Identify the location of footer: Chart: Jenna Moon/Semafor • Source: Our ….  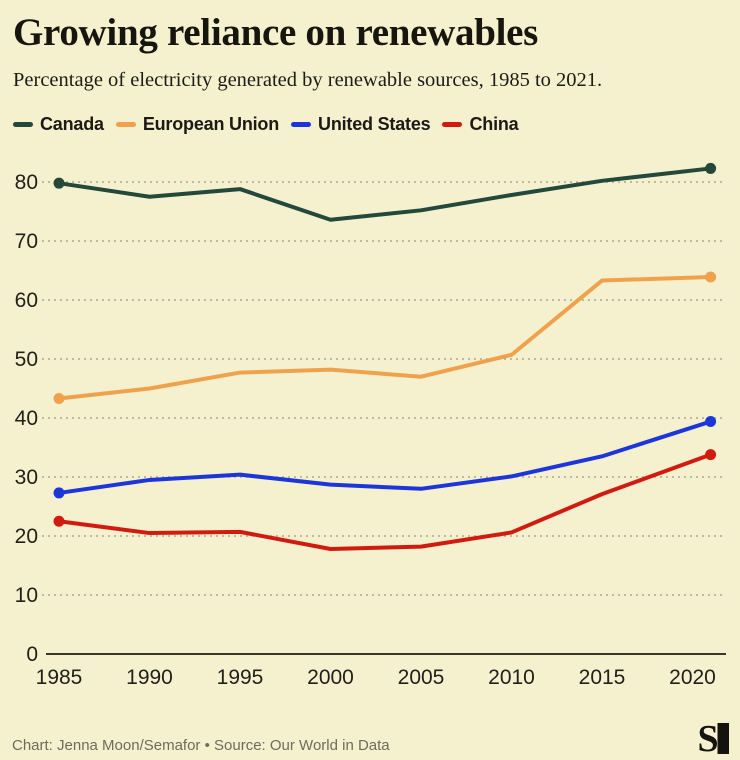
(370, 730).